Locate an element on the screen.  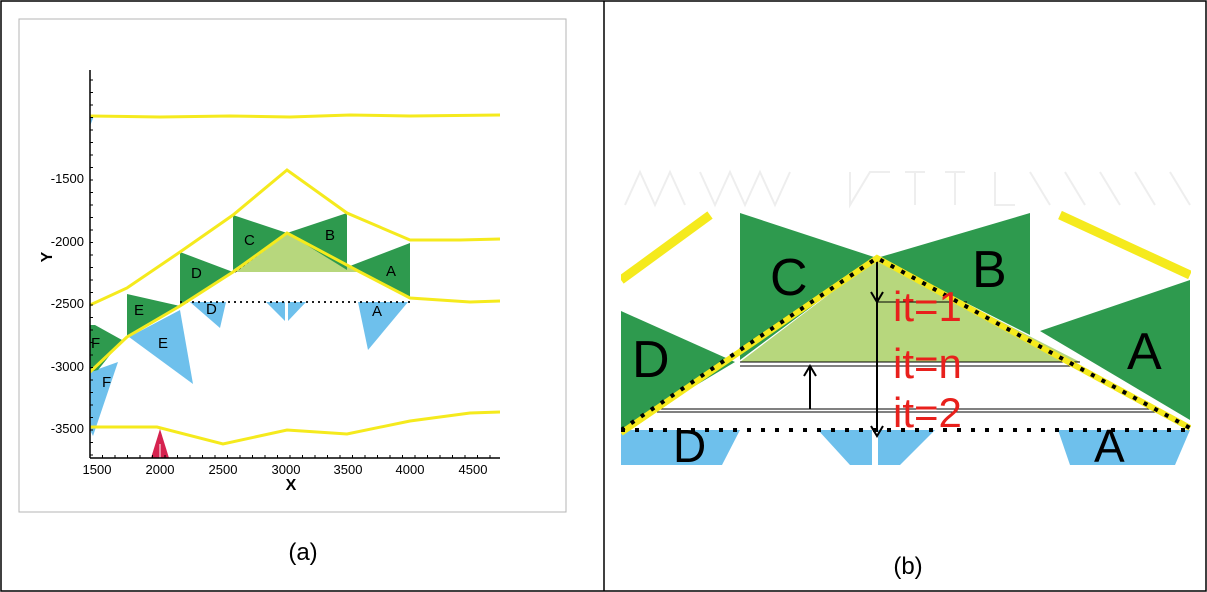
x-axis-label: X is located at coordinates (291, 485).